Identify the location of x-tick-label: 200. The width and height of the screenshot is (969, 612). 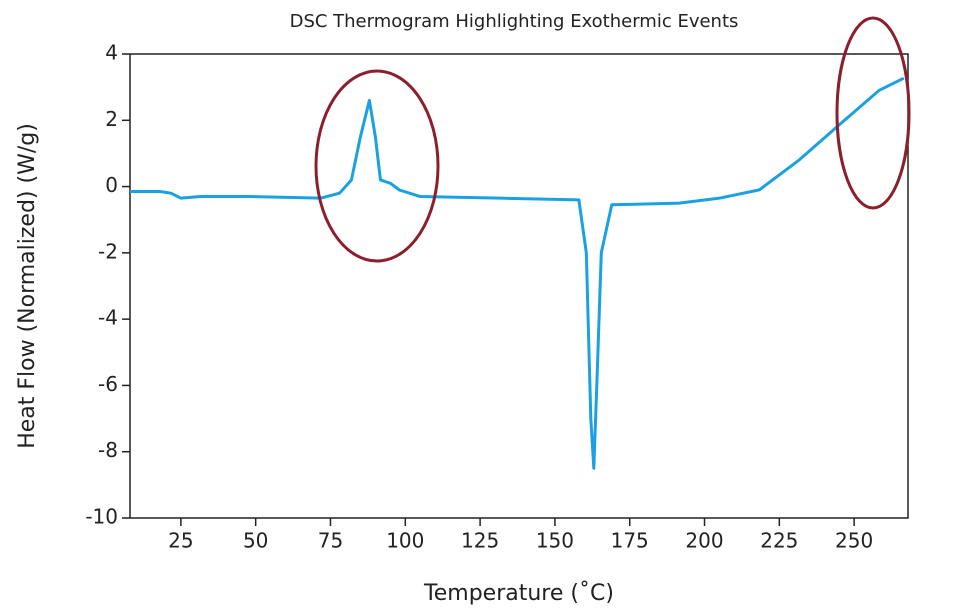
(704, 541).